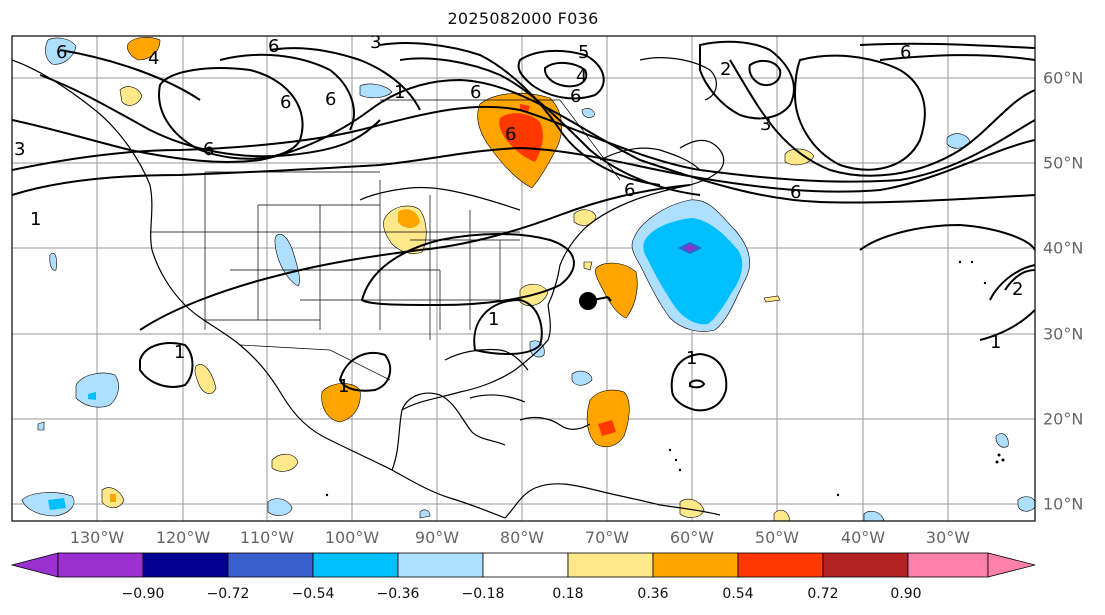 The width and height of the screenshot is (1105, 615). What do you see at coordinates (1063, 504) in the screenshot?
I see `latitude-label: 10°N` at bounding box center [1063, 504].